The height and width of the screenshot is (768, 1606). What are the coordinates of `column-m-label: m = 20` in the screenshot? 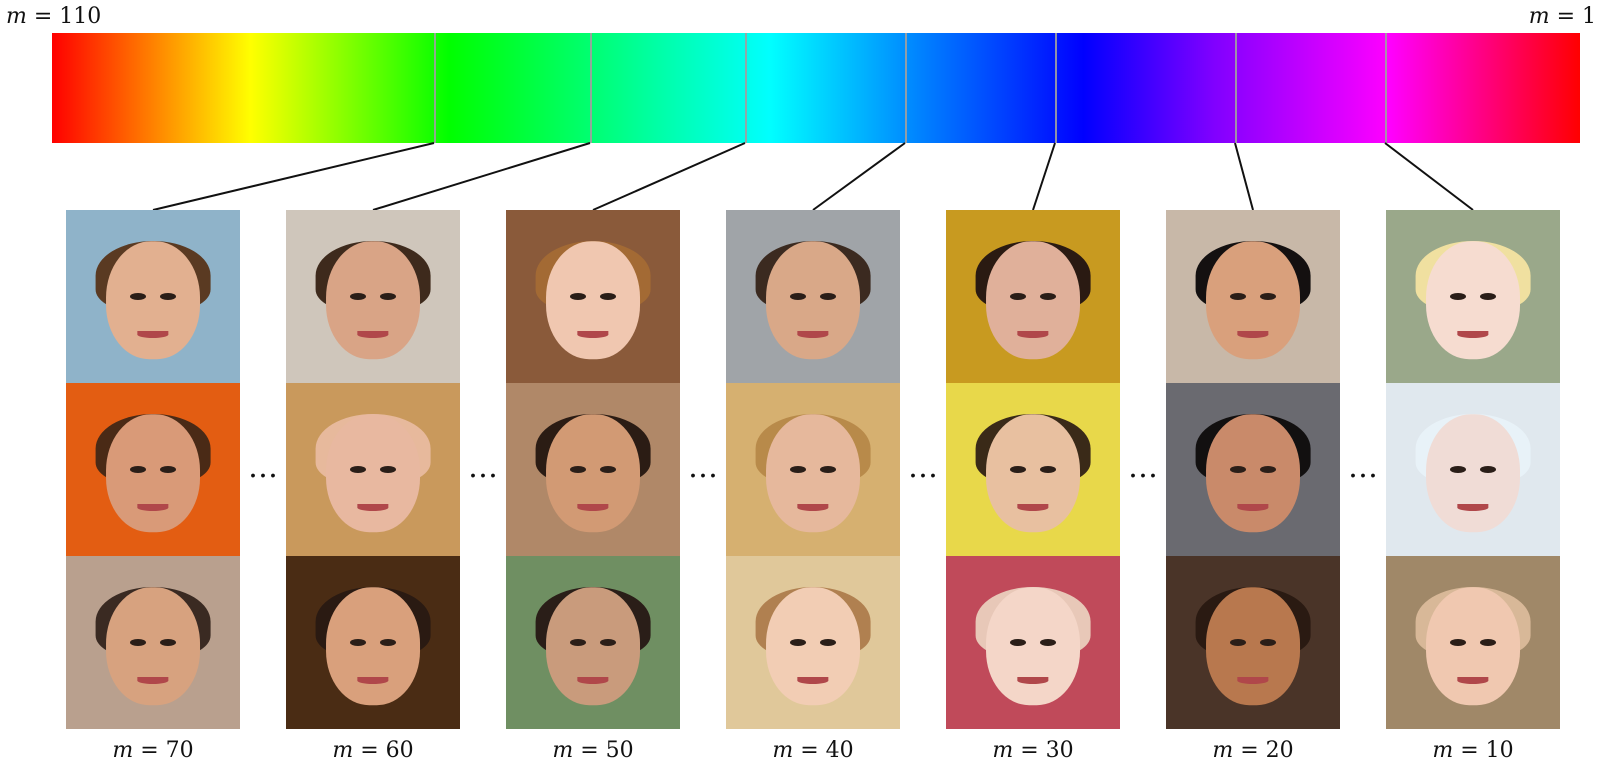 It's located at (1253, 750).